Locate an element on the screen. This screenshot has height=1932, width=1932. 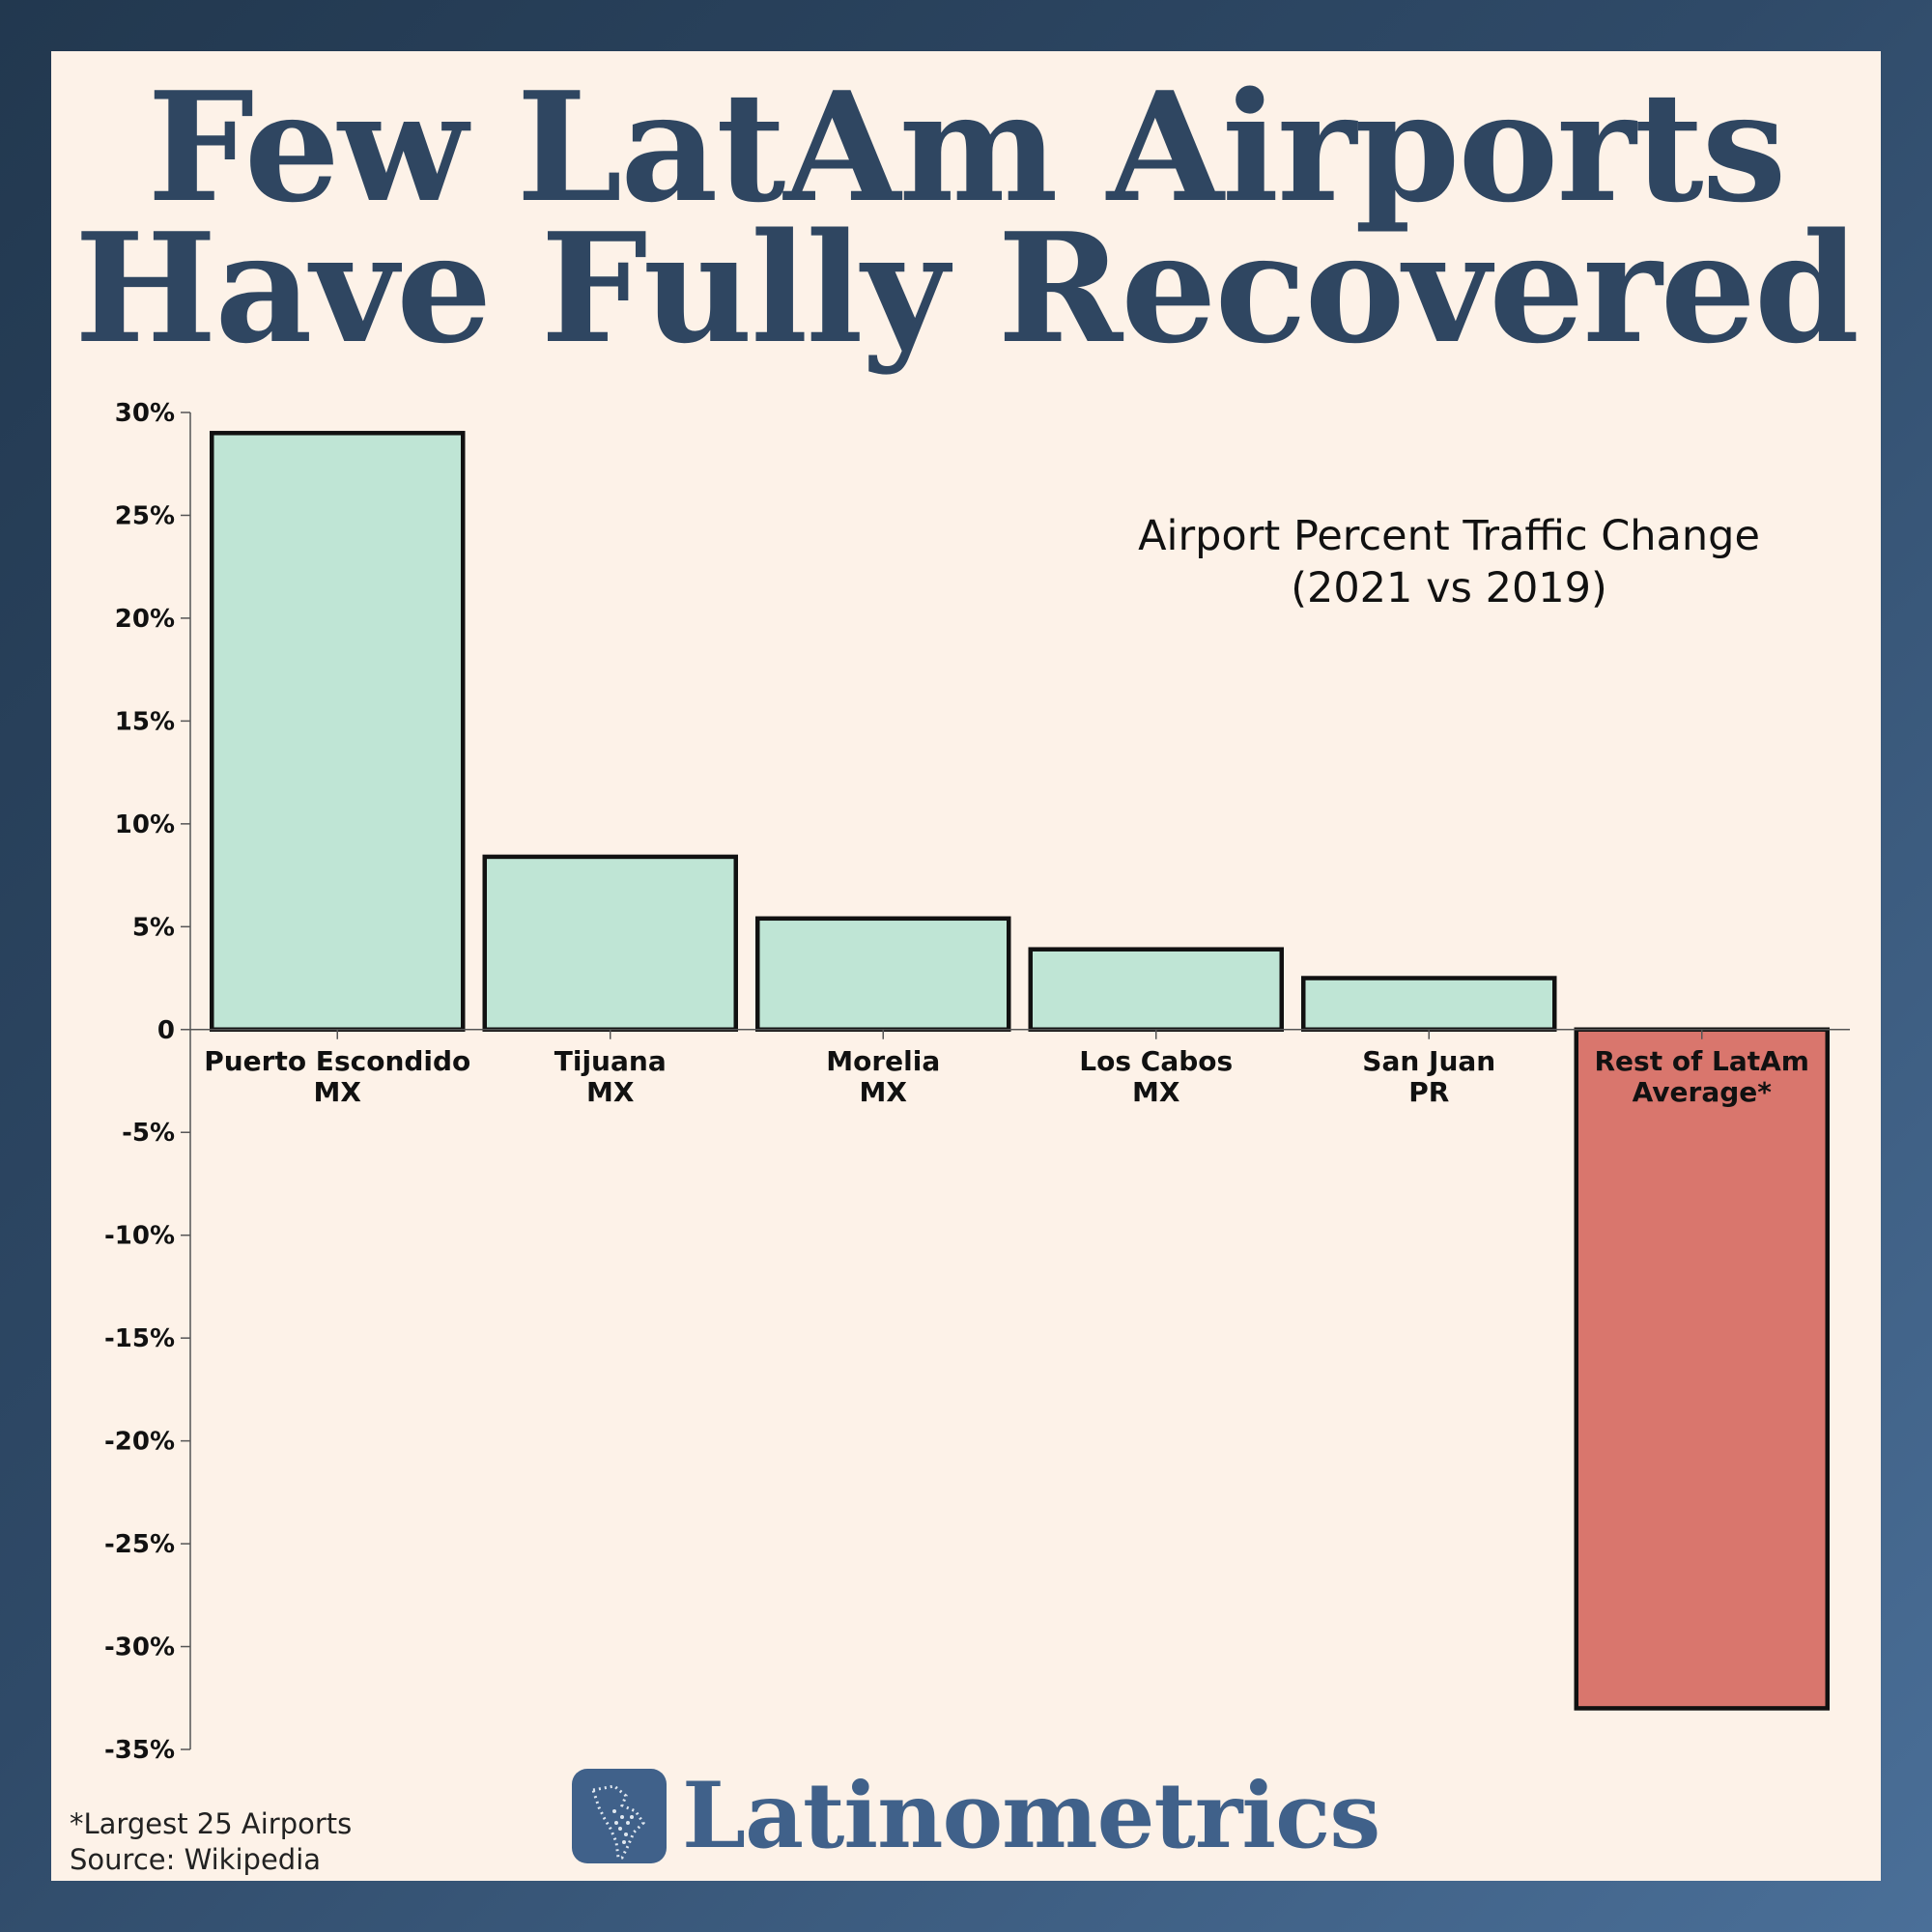
source-text: Source: Wikipedia is located at coordinates (196, 1859).